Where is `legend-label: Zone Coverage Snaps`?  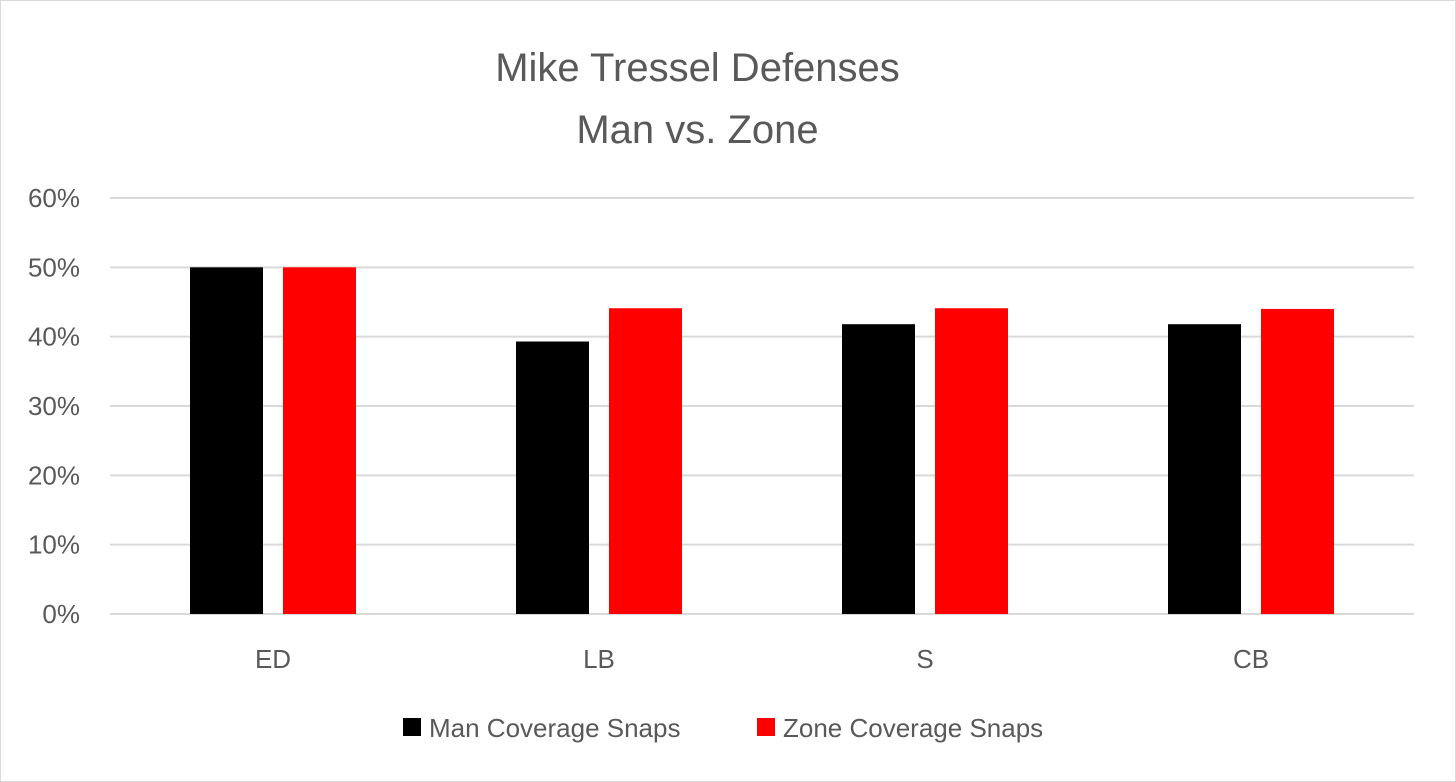 legend-label: Zone Coverage Snaps is located at coordinates (913, 728).